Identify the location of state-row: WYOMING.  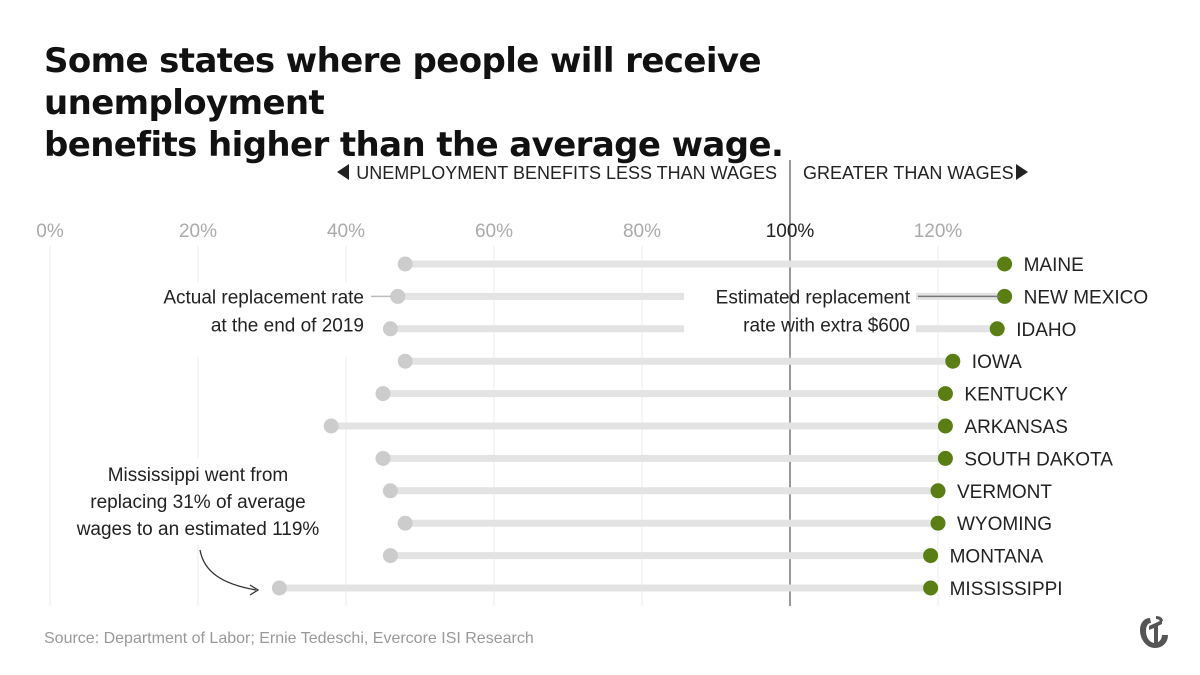
(724, 524).